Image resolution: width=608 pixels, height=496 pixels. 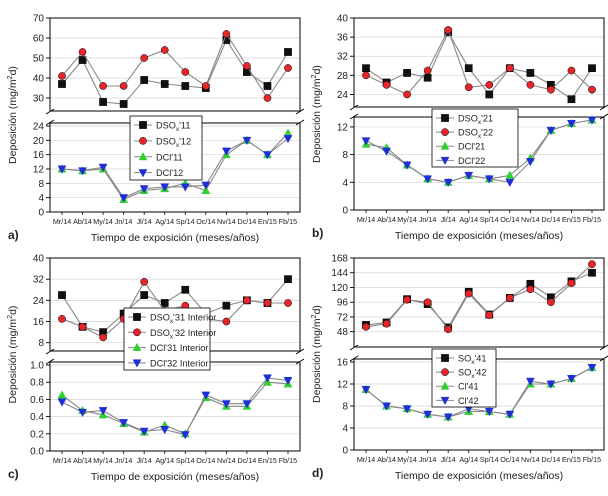 I want to click on legend-label: DCl'21, so click(x=471, y=147).